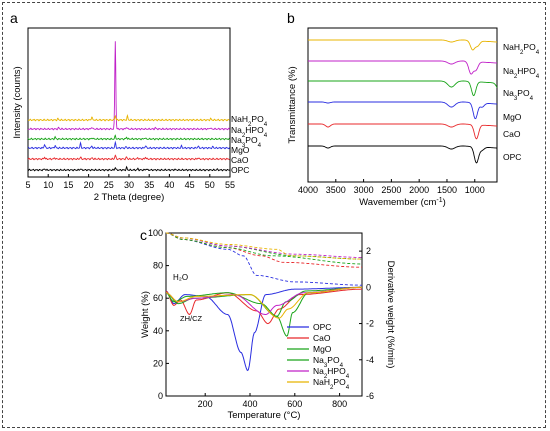  Describe the element at coordinates (89, 185) in the screenshot. I see `panel-a-x-tick-label: 20` at that location.